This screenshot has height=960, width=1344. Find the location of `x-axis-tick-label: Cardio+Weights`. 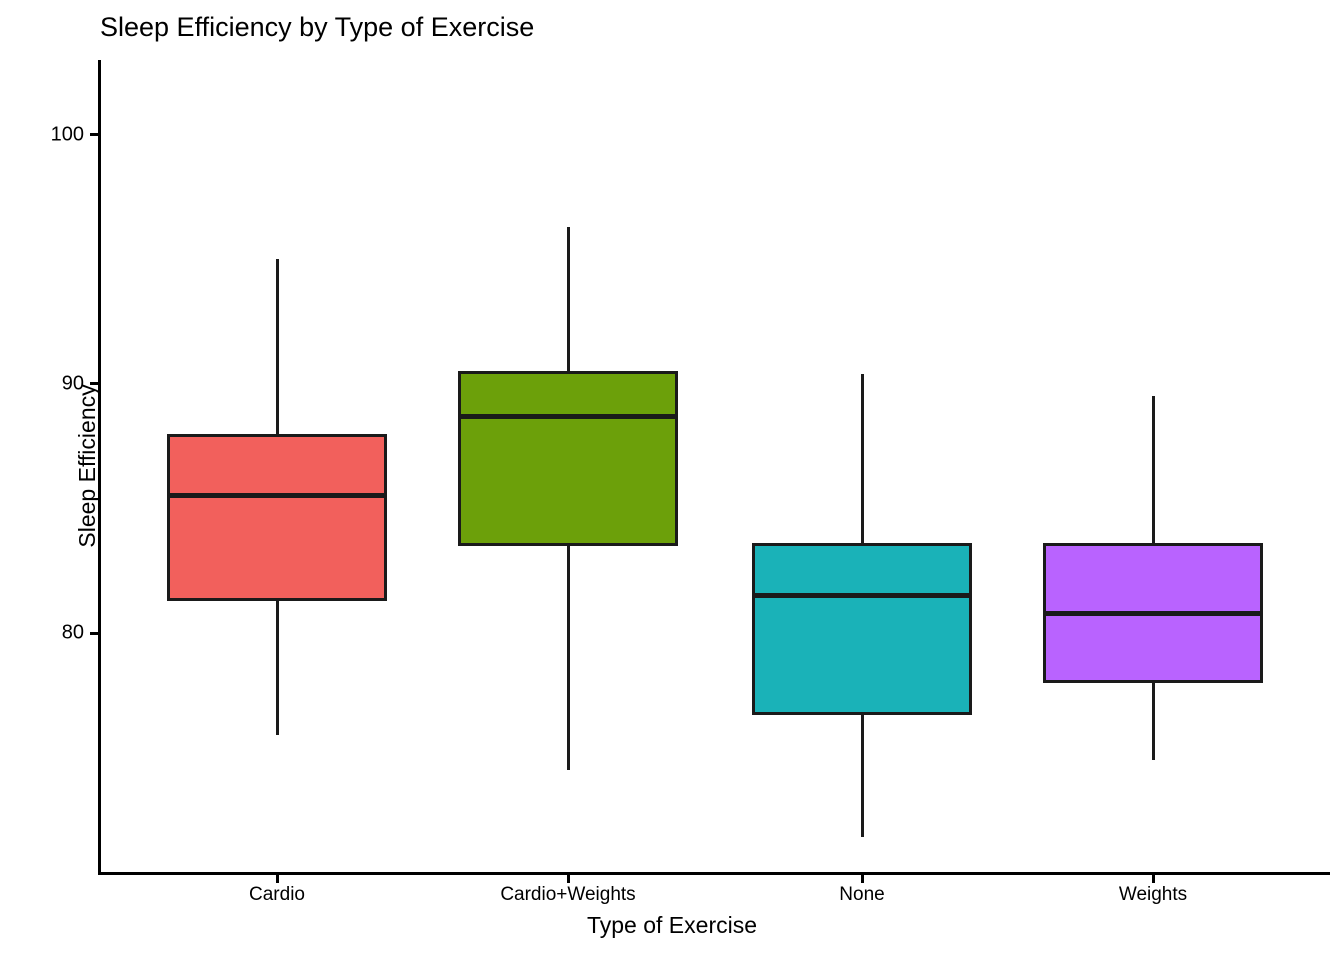

x-axis-tick-label: Cardio+Weights is located at coordinates (568, 894).